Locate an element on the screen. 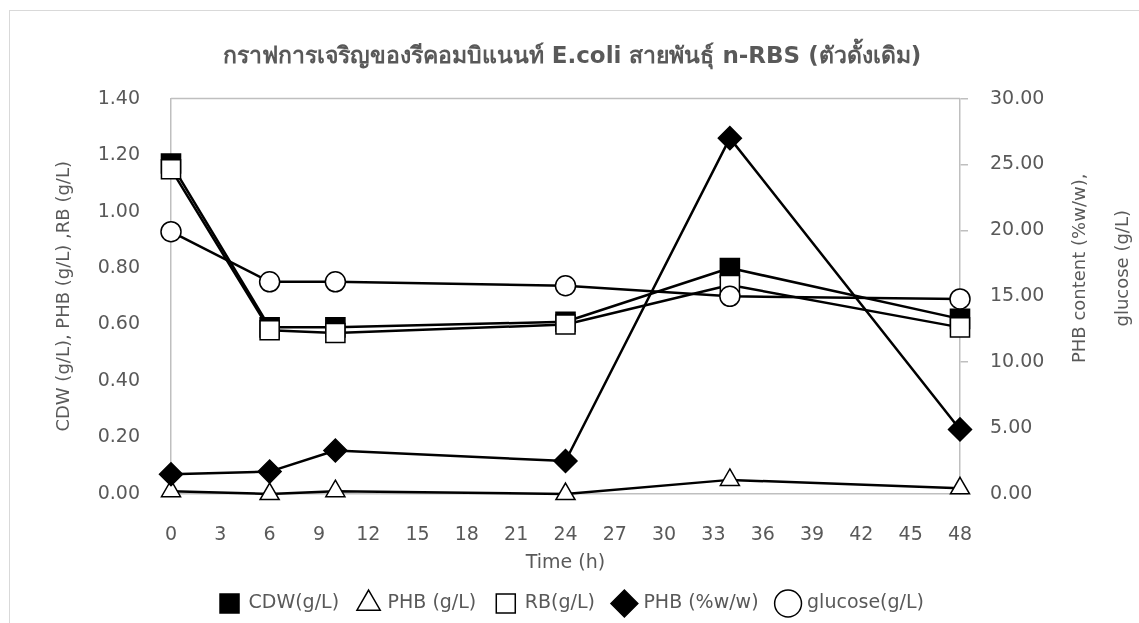  x-tick-label: 0 is located at coordinates (171, 533).